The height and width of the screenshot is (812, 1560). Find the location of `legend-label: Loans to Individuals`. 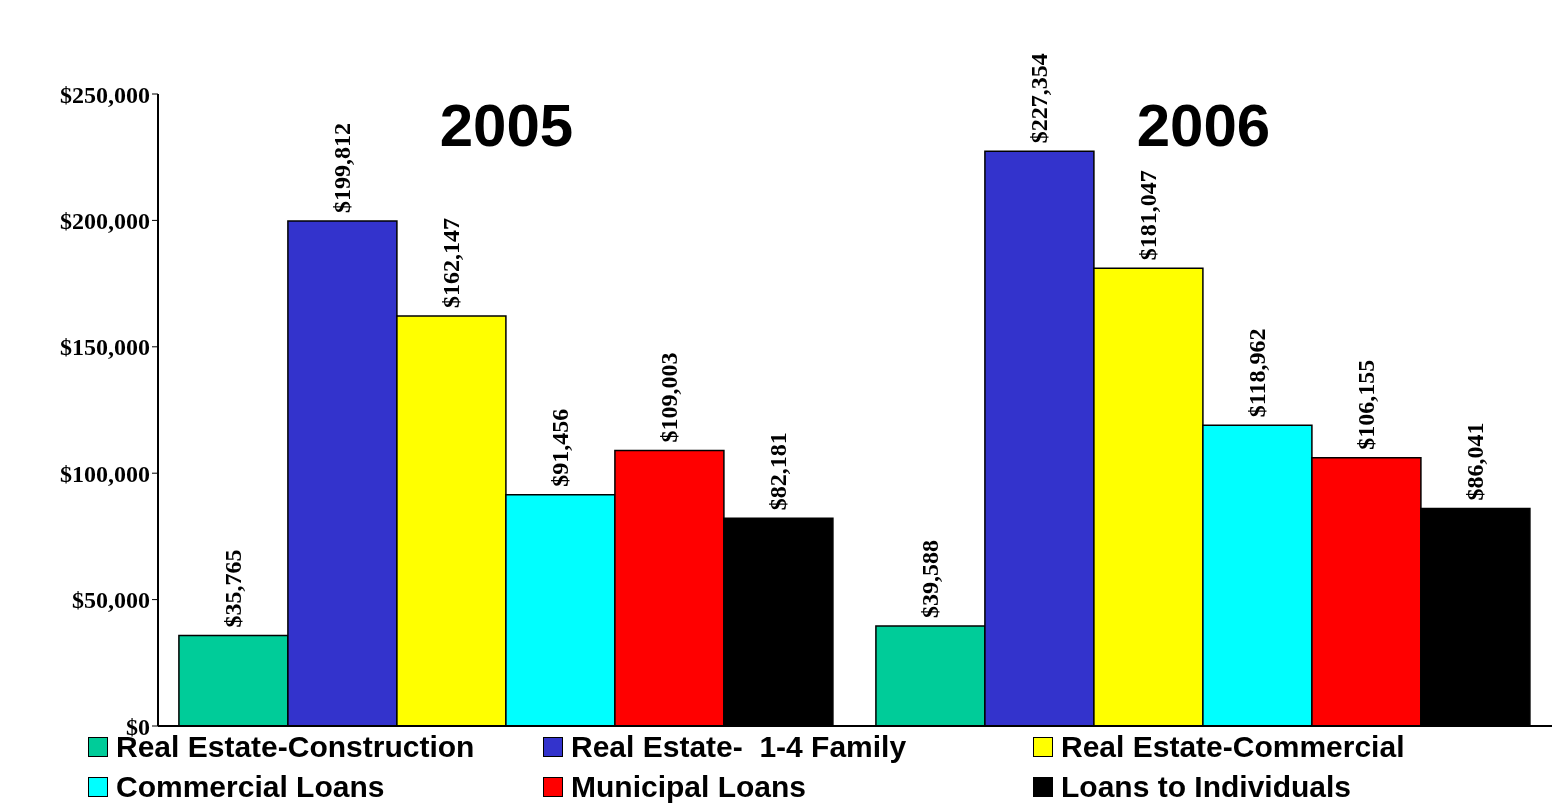

legend-label: Loans to Individuals is located at coordinates (1206, 787).